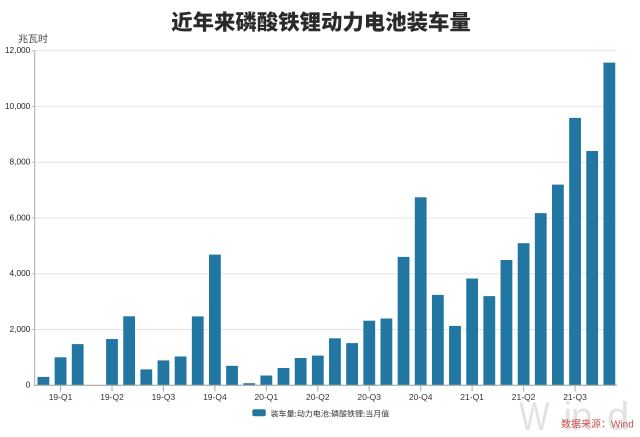 The image size is (640, 437). I want to click on svg-text: 19-Q1, so click(61, 397).